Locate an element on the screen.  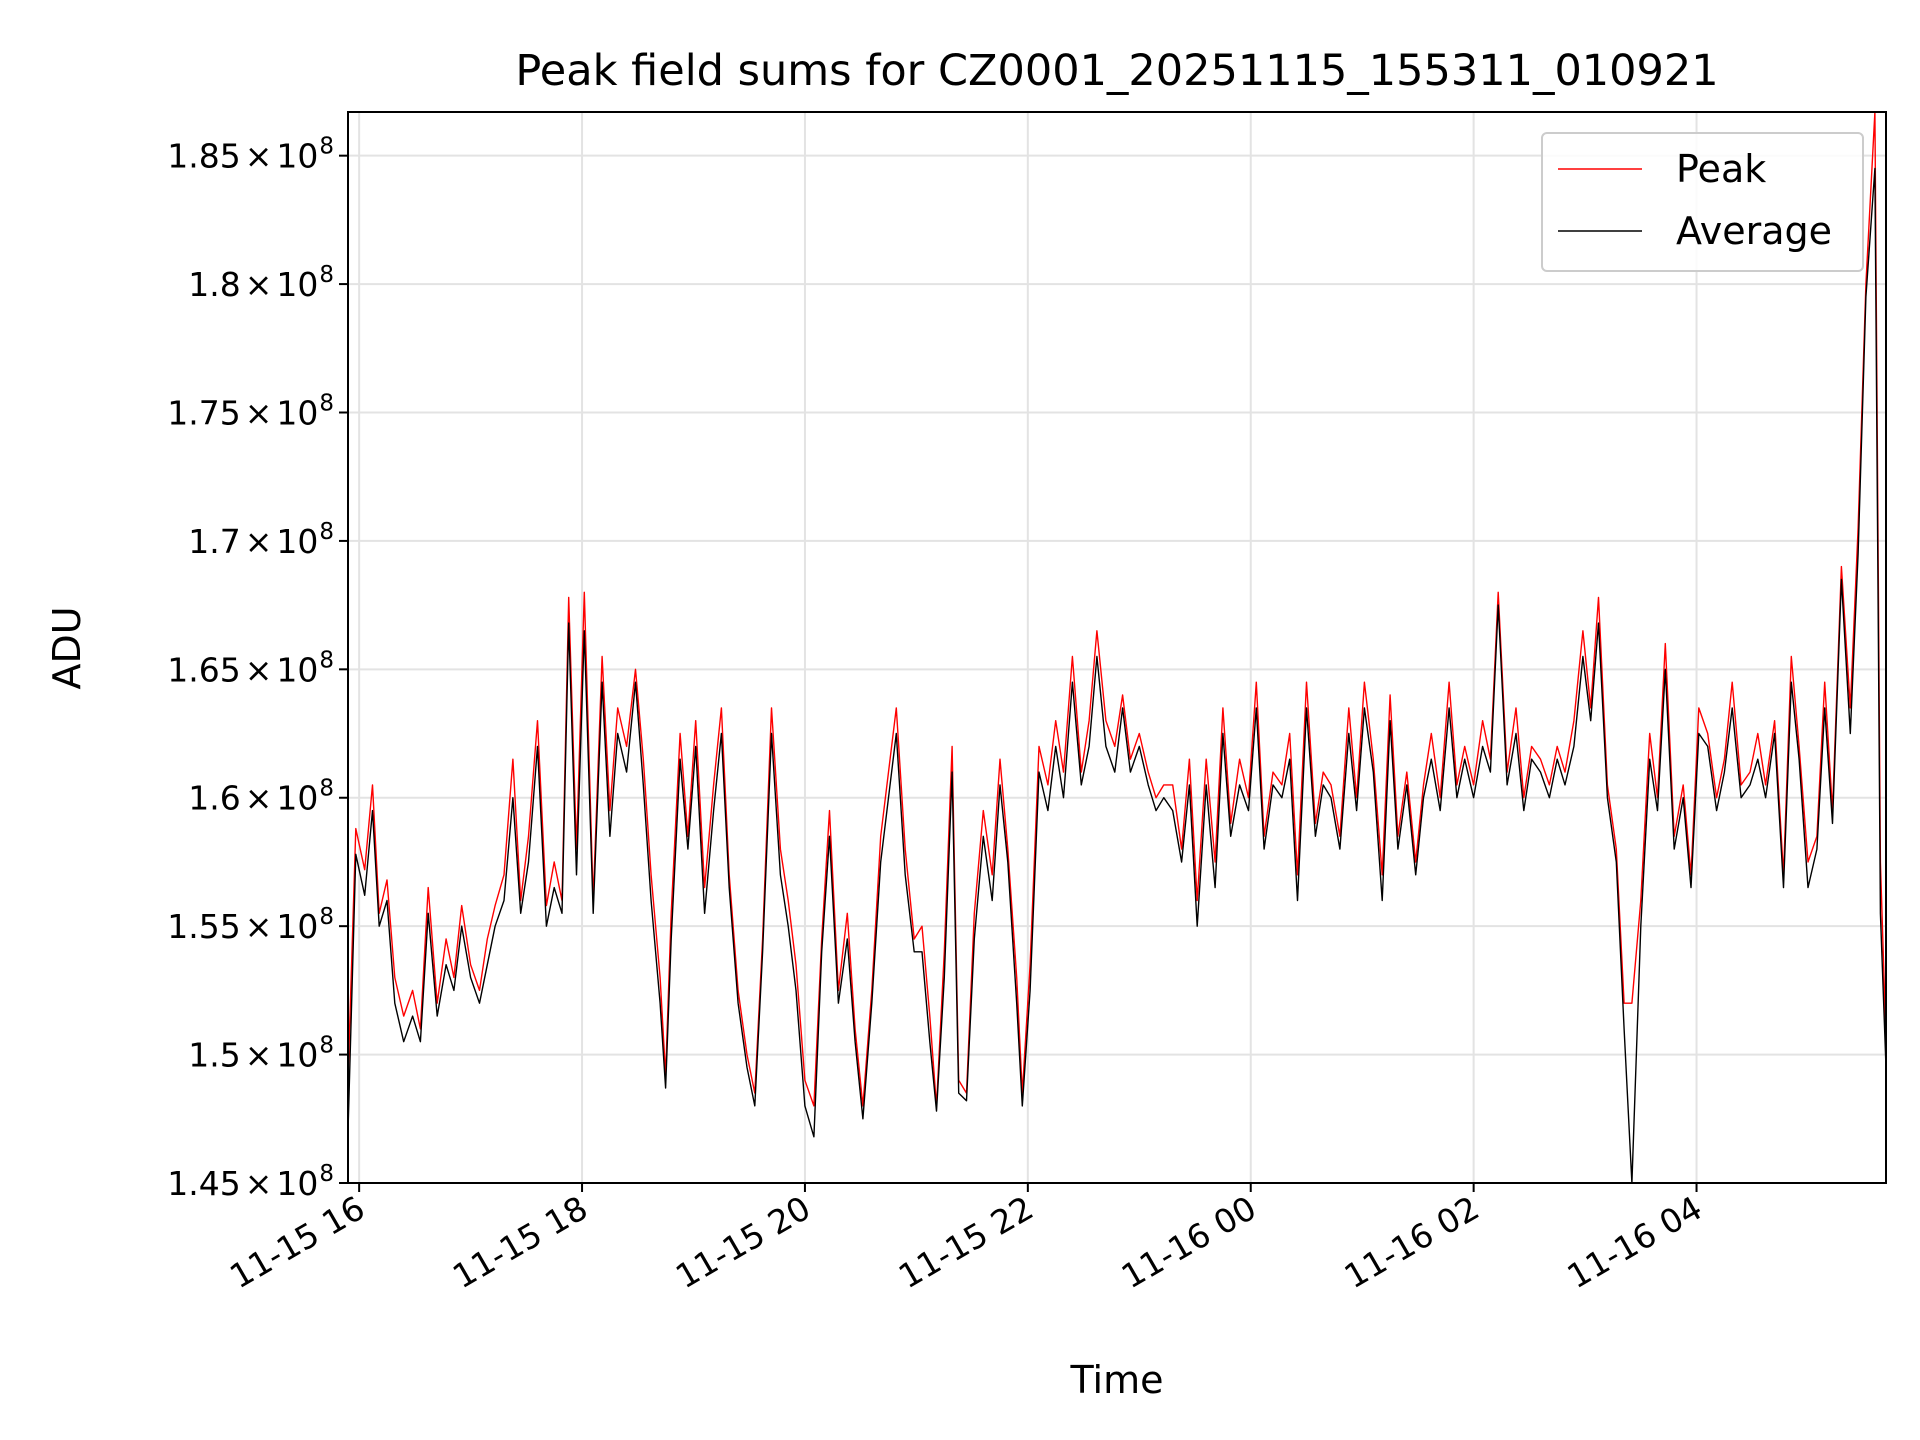
x-tick-label: 11-16 02 is located at coordinates (1412, 1242).